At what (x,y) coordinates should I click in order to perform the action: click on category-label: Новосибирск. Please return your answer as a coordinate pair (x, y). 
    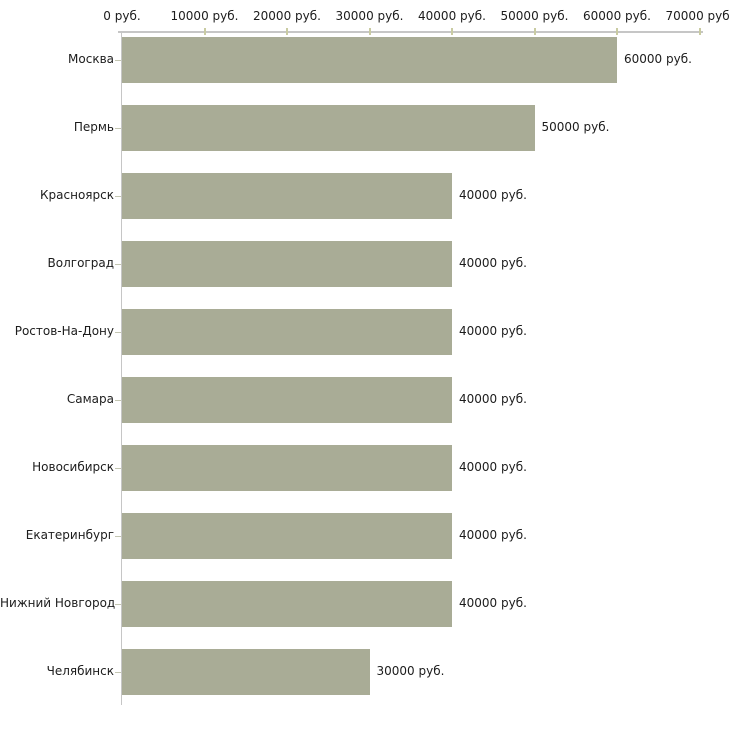
    Looking at the image, I should click on (73, 467).